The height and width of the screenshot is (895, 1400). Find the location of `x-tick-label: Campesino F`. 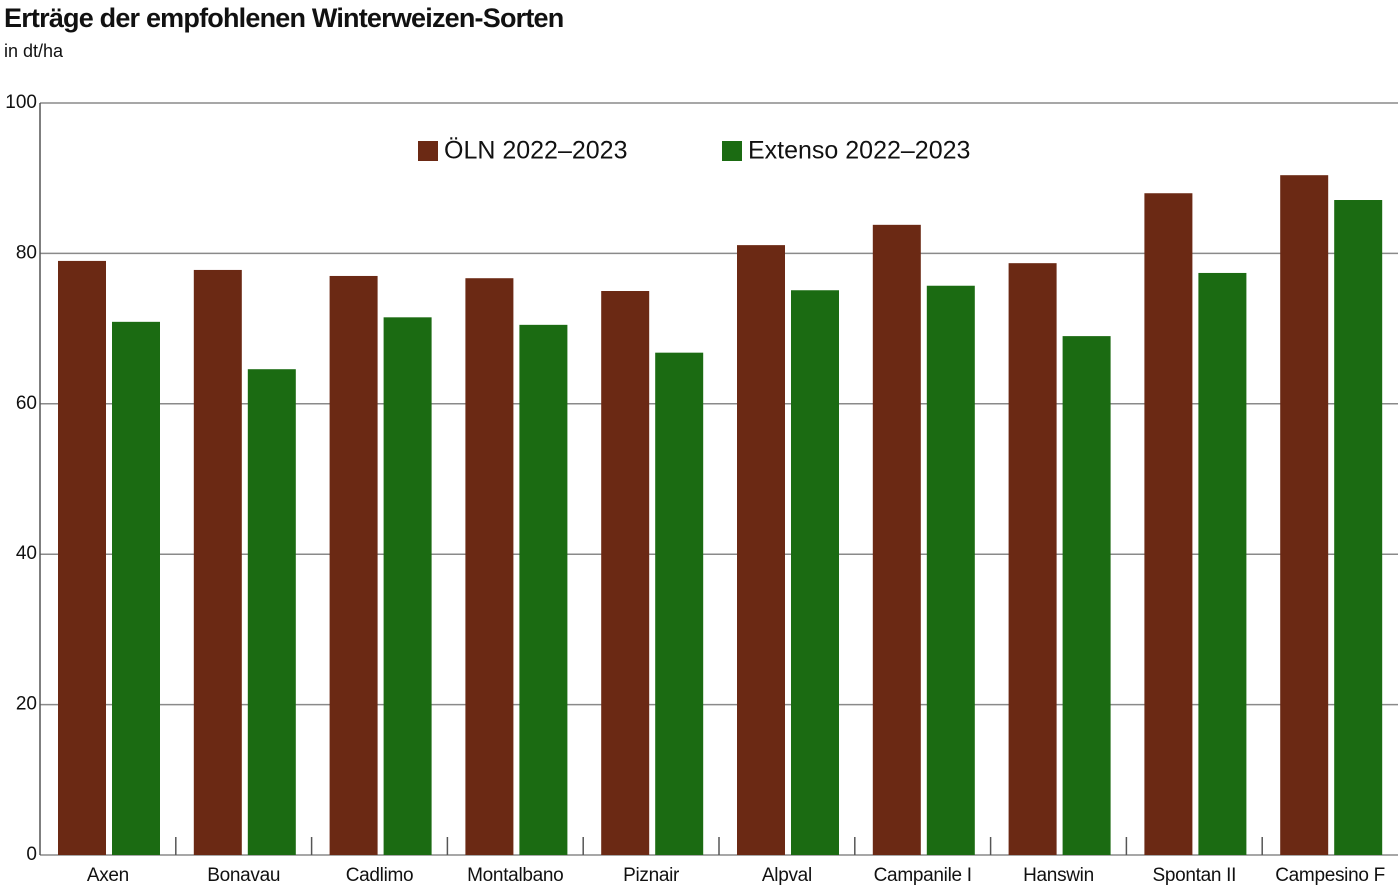

x-tick-label: Campesino F is located at coordinates (1330, 875).